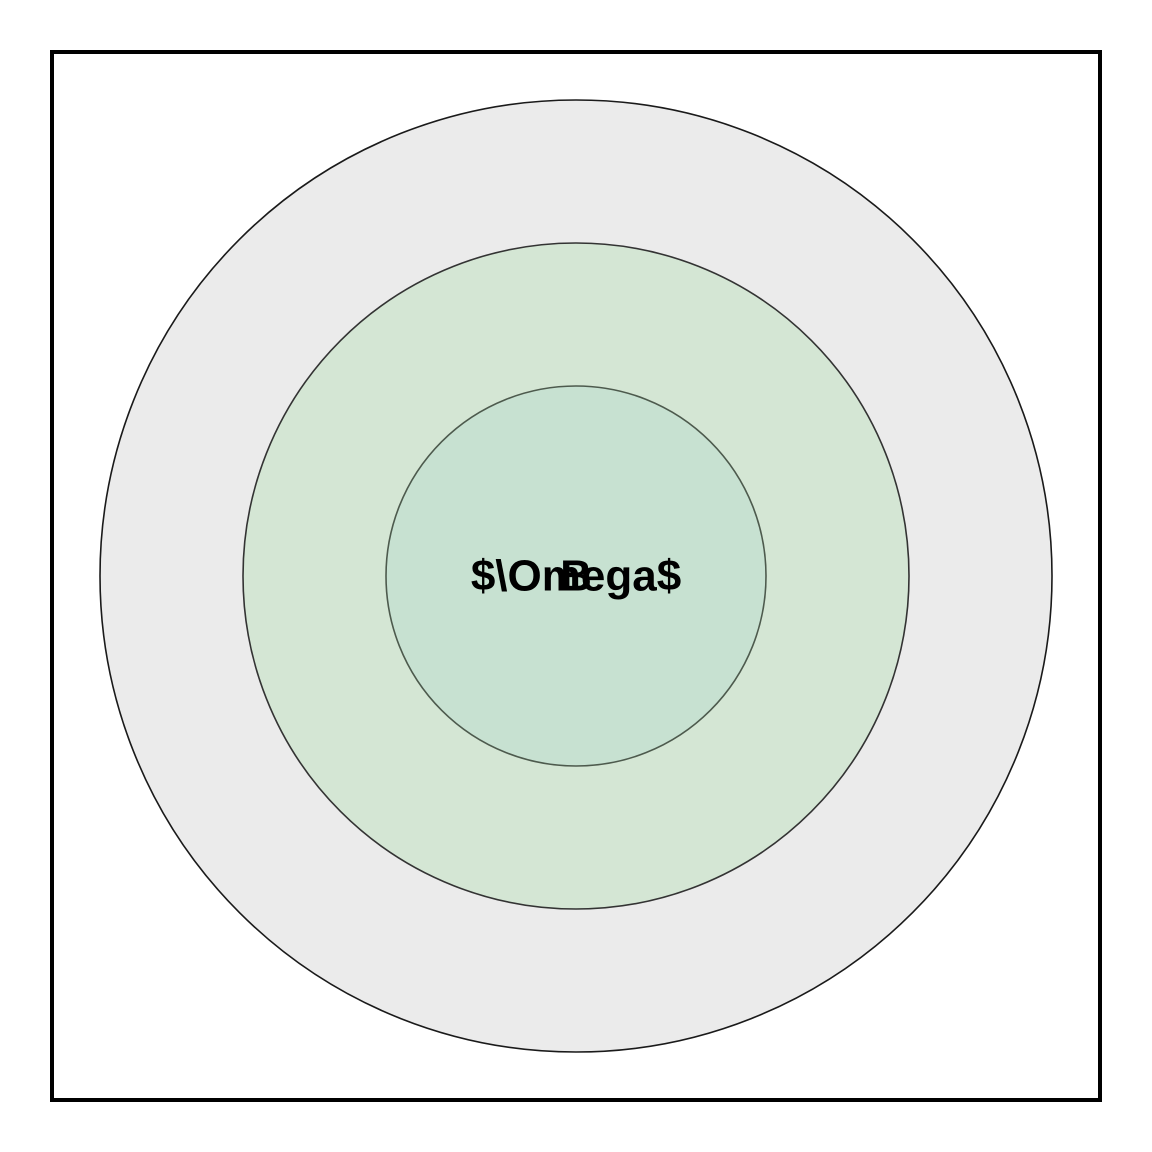  I want to click on center-label-overlap: B, so click(576, 576).